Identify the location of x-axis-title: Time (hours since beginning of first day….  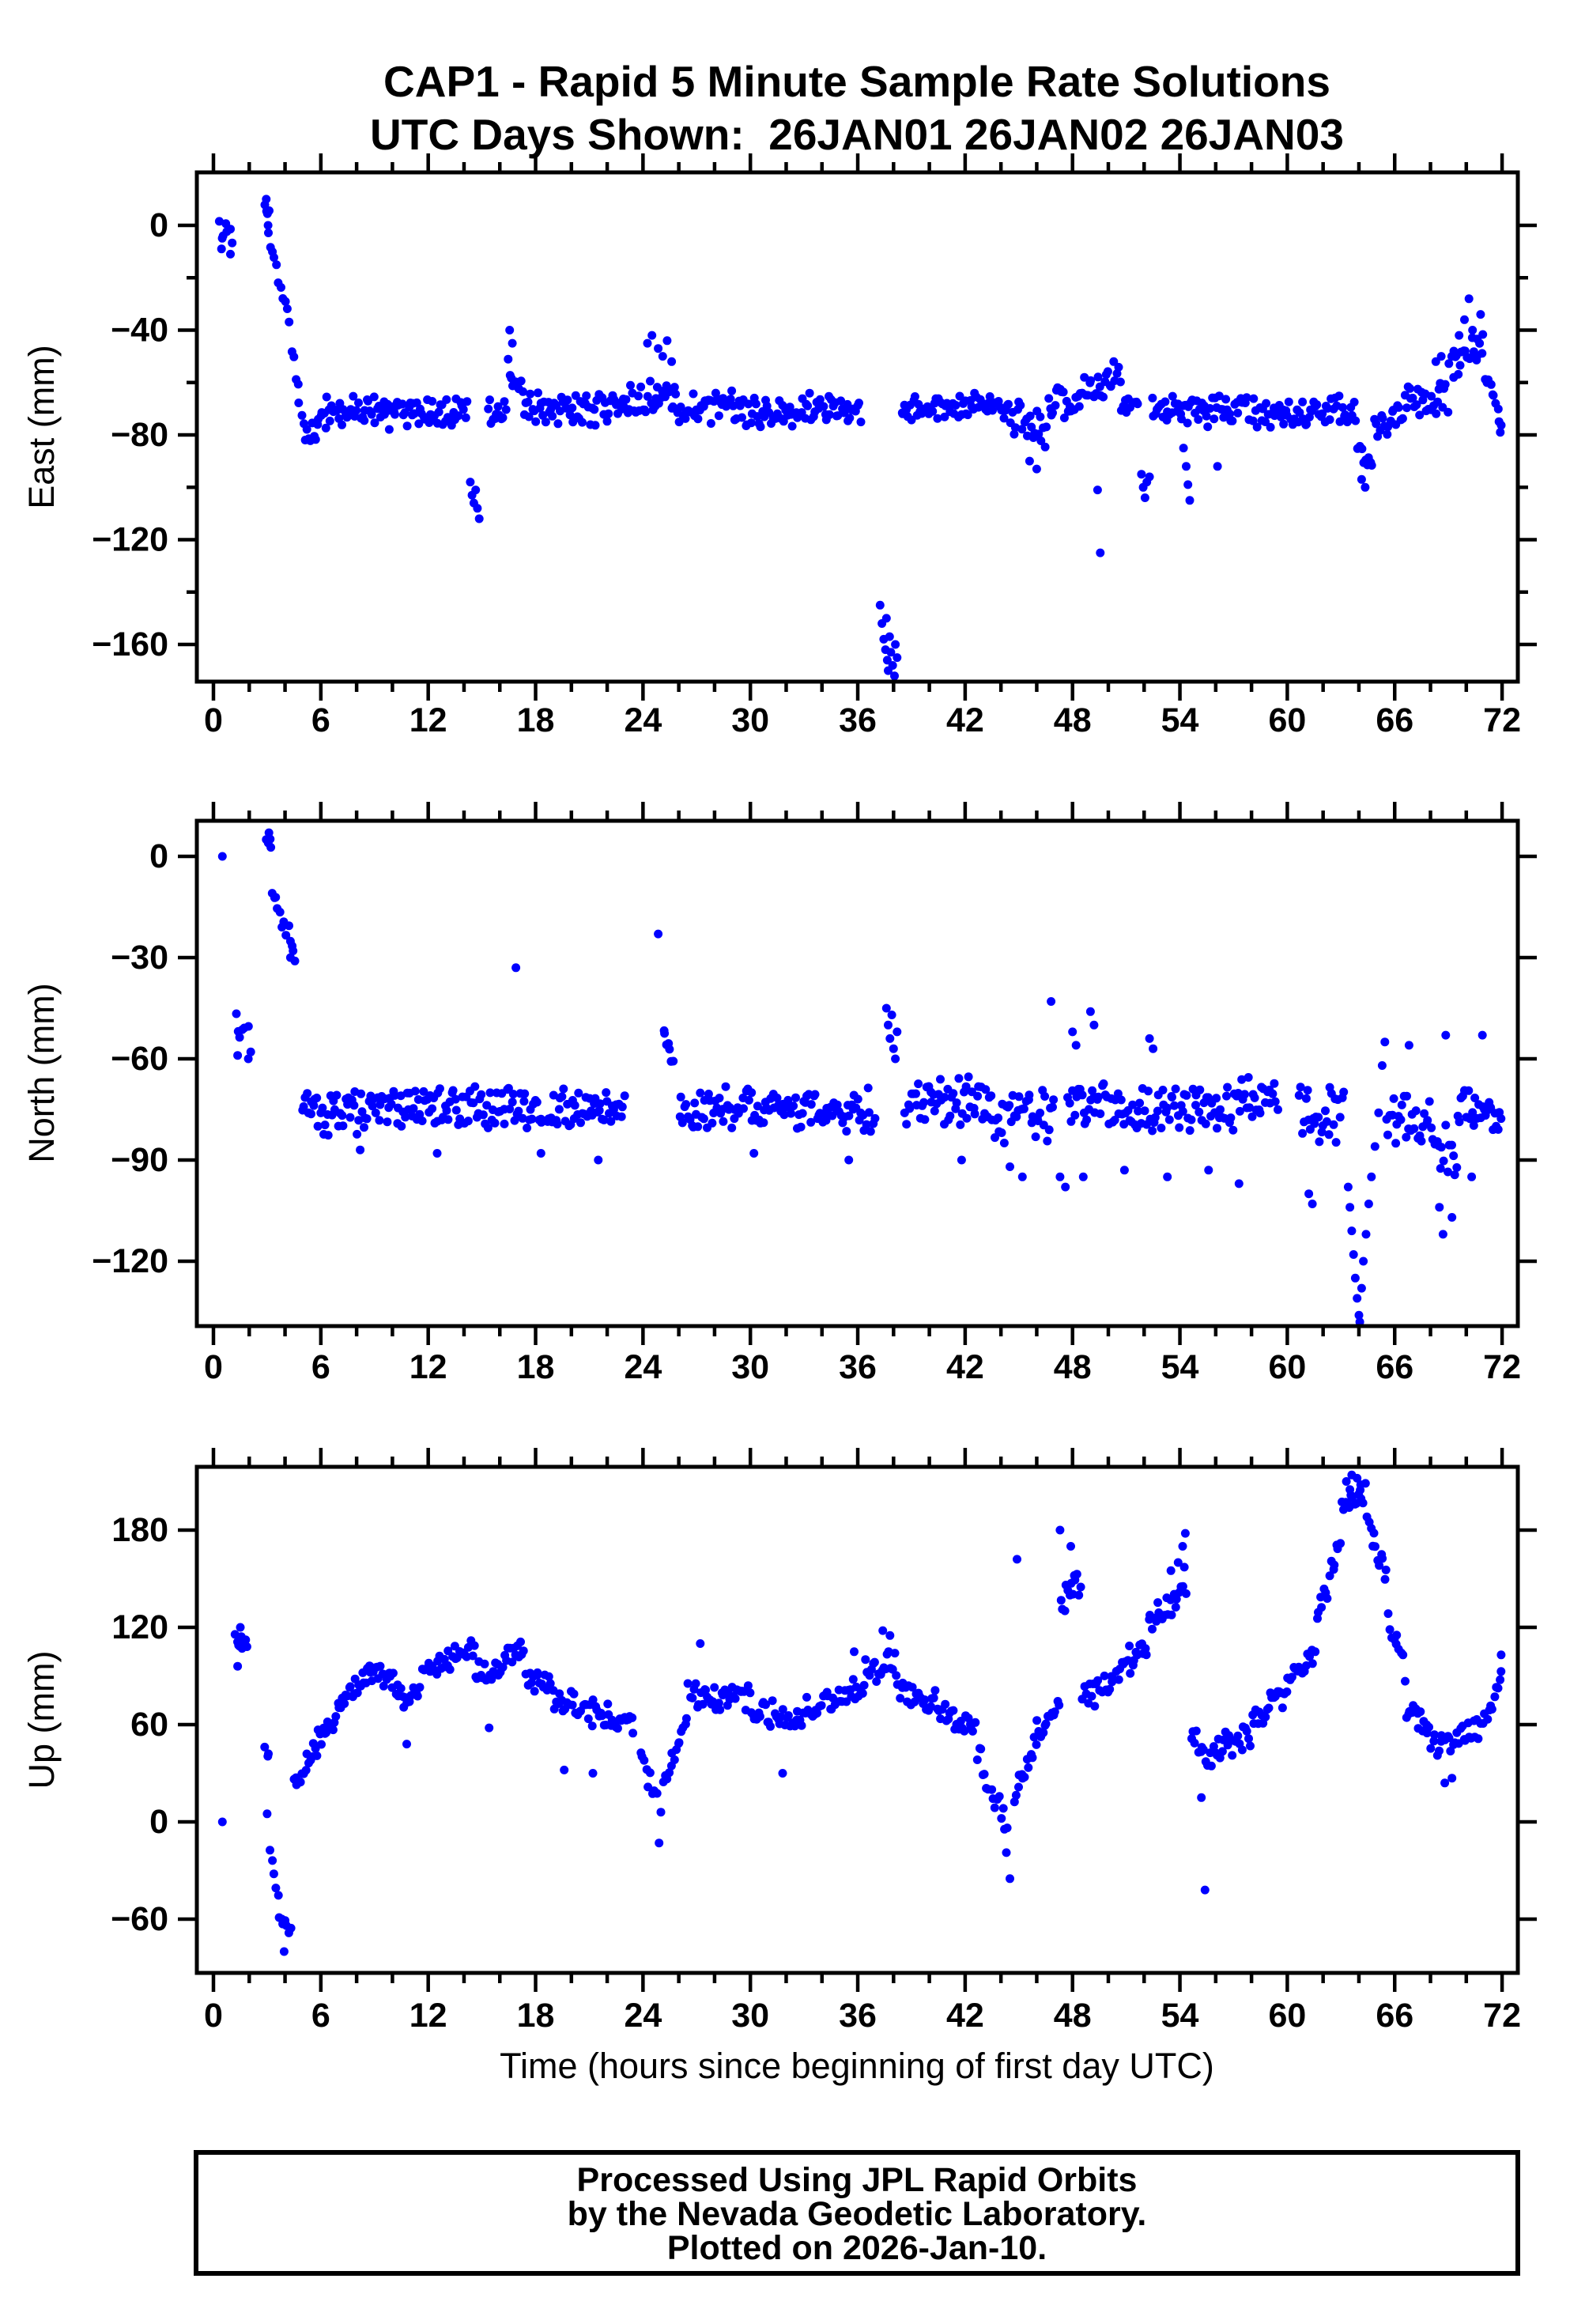
(857, 2066).